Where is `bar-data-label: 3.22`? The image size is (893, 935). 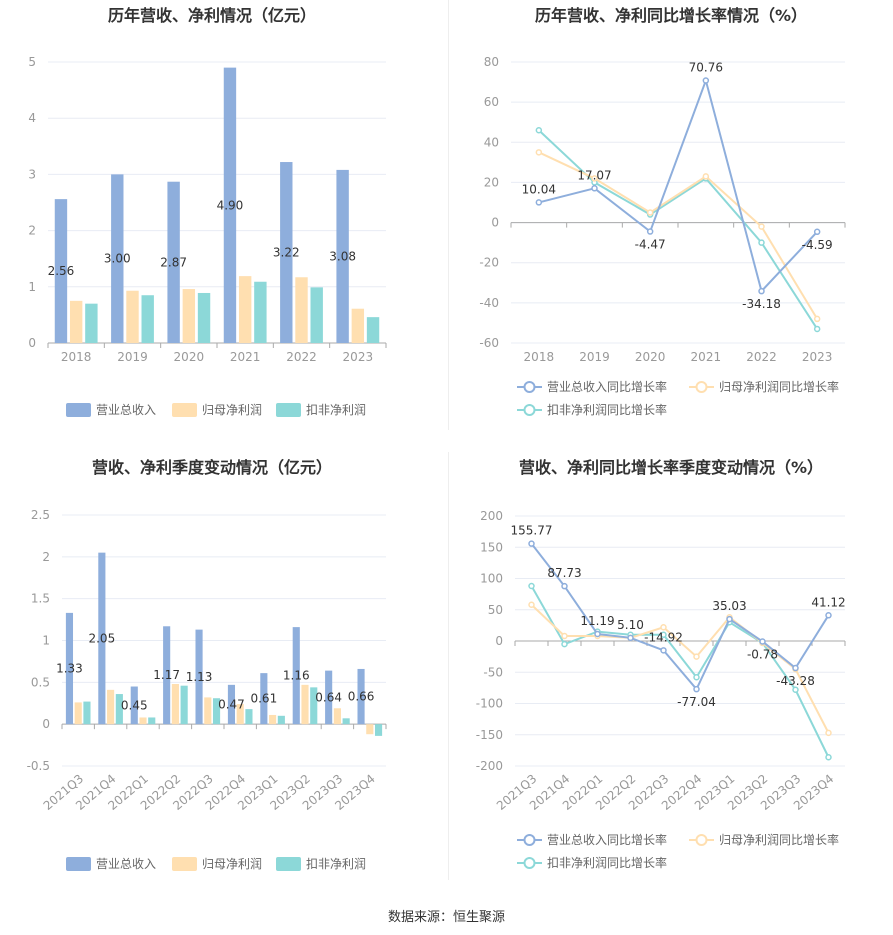
bar-data-label: 3.22 is located at coordinates (286, 253).